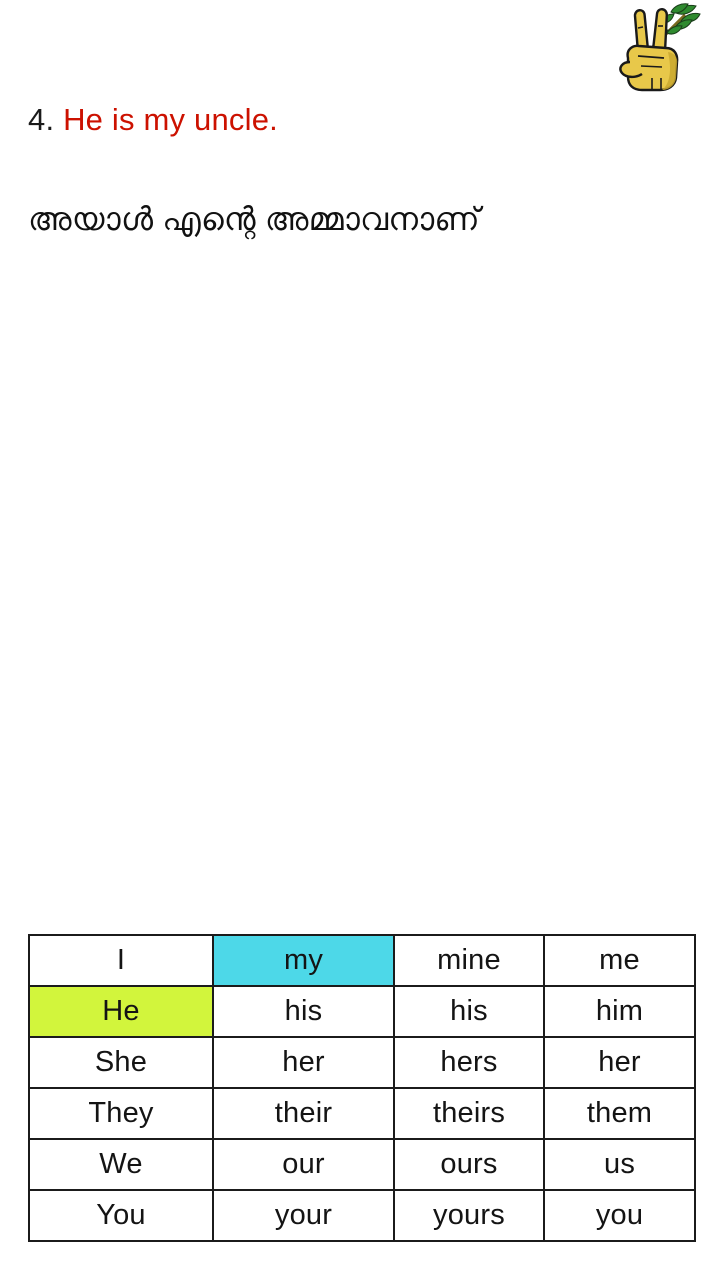 This screenshot has width=720, height=1280. Describe the element at coordinates (619, 1164) in the screenshot. I see `cell-object: us` at that location.